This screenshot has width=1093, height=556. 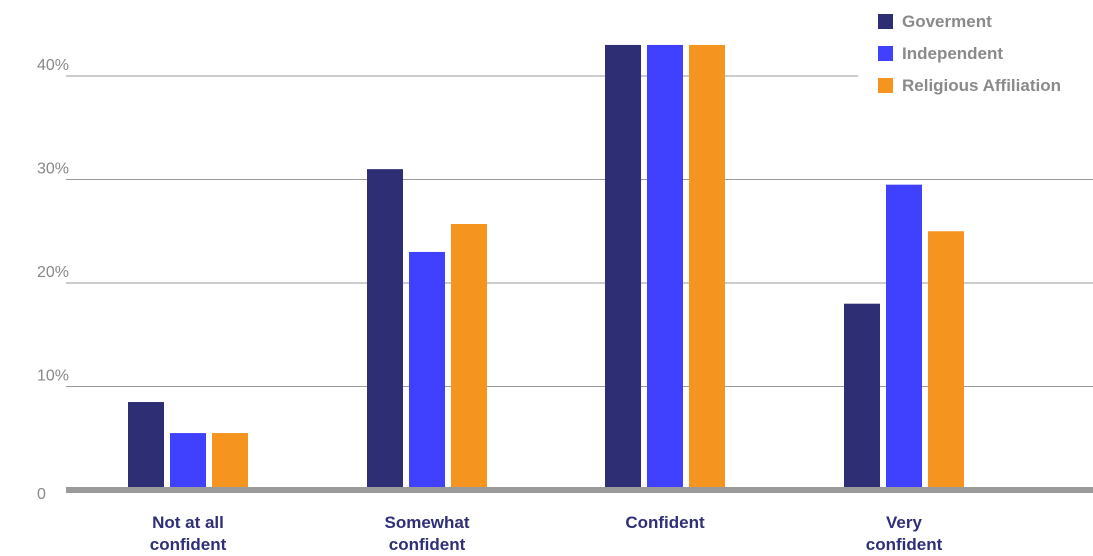 What do you see at coordinates (904, 522) in the screenshot?
I see `x-category-label: Very` at bounding box center [904, 522].